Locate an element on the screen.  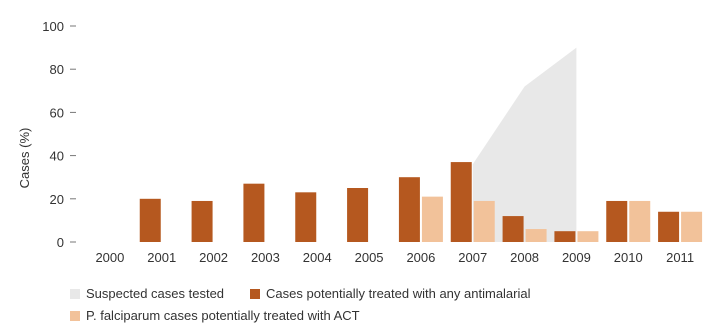
bar-any-antimalarial-2006 is located at coordinates (409, 209).